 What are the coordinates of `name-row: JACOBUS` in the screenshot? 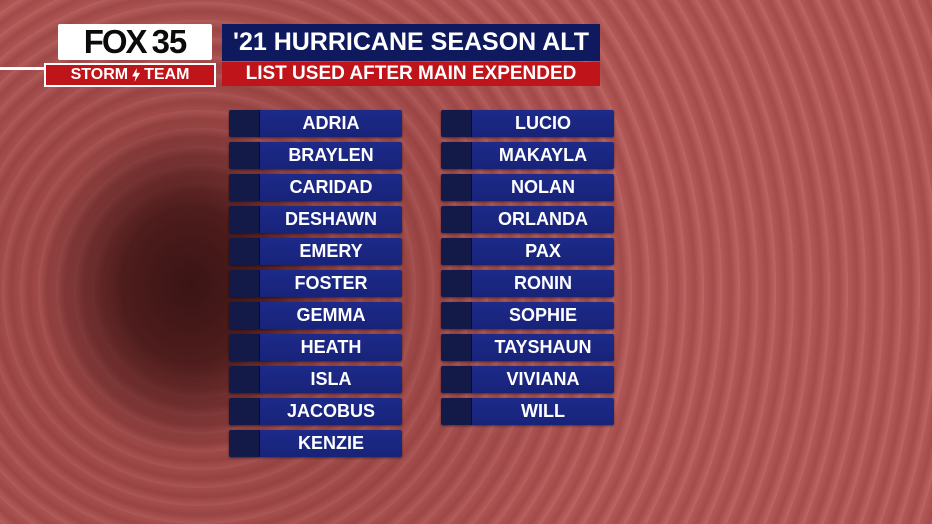 It's located at (315, 411).